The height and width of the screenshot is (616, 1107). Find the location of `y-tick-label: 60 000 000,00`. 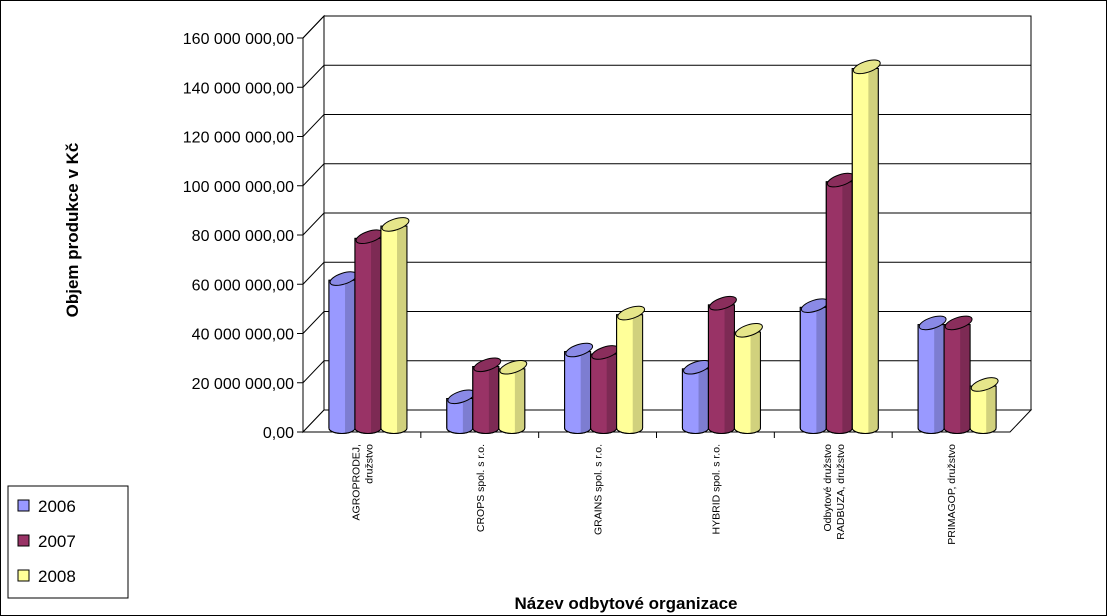

y-tick-label: 60 000 000,00 is located at coordinates (243, 285).